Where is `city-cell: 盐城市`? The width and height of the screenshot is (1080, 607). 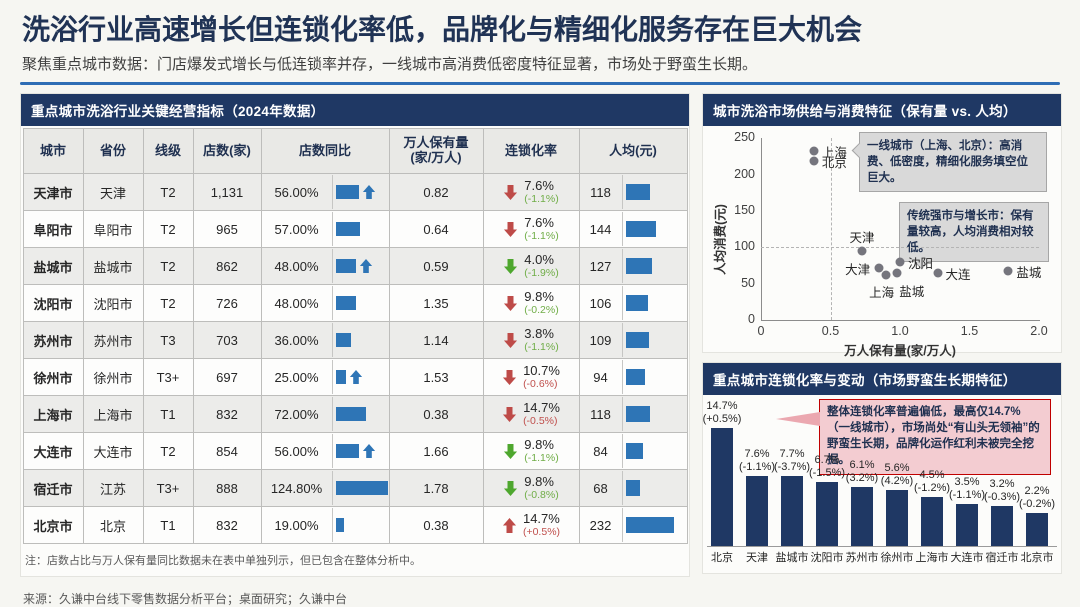 city-cell: 盐城市 is located at coordinates (53, 266).